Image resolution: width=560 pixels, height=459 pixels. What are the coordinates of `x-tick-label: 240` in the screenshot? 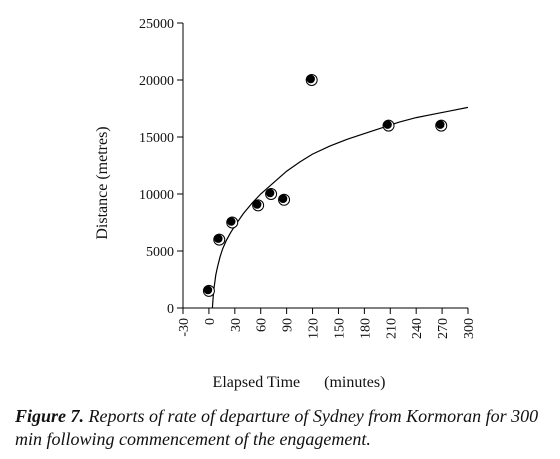 It's located at (417, 328).